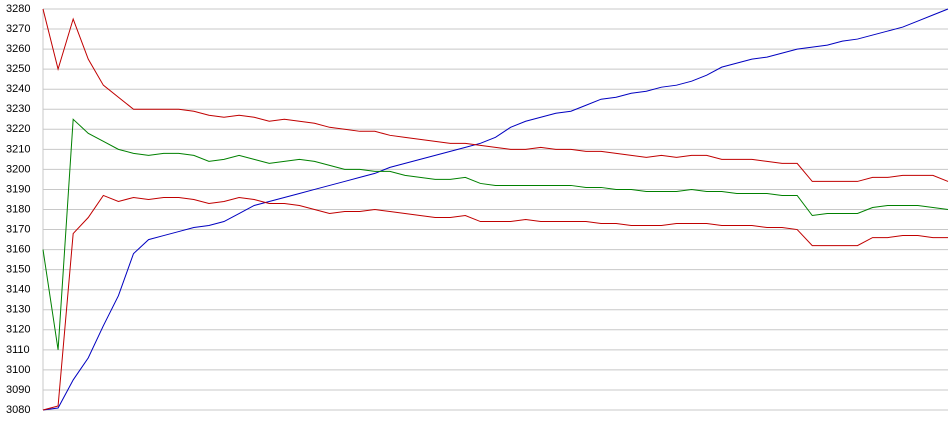 Image resolution: width=950 pixels, height=435 pixels. Describe the element at coordinates (18, 69) in the screenshot. I see `y-tick-label: 3250` at that location.